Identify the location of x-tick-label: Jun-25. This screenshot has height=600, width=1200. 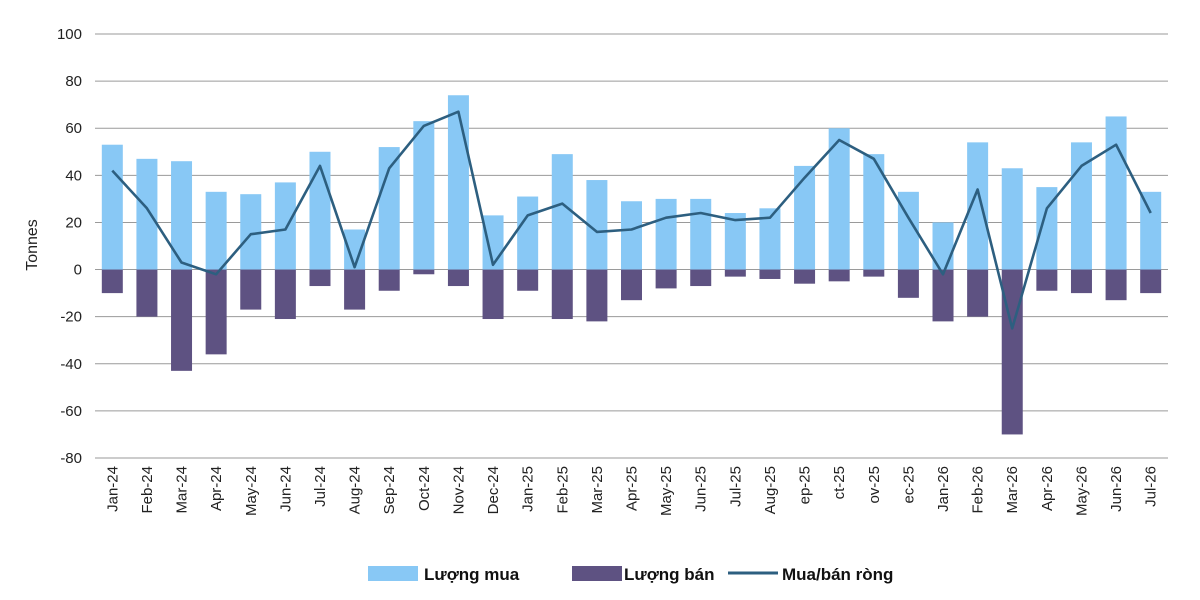
(701, 489).